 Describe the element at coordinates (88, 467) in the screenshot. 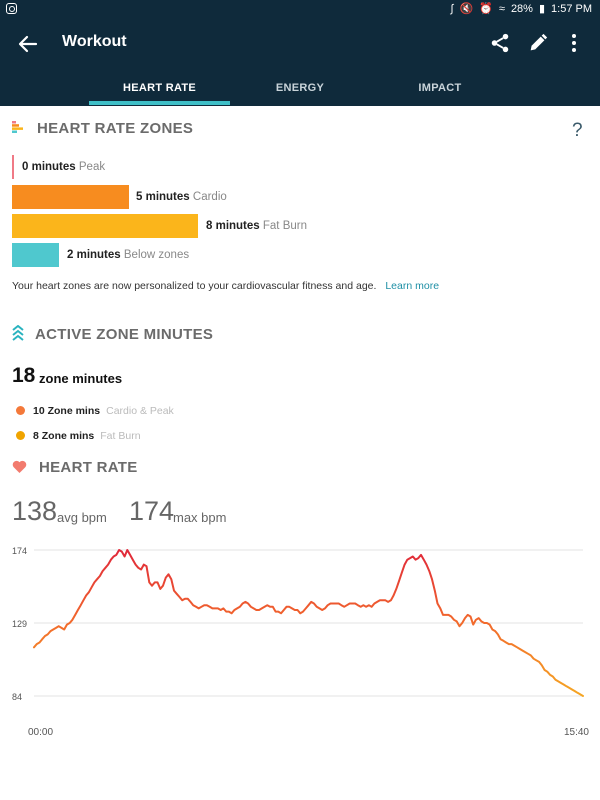

I see `heart-rate-title: HEART RATE` at that location.